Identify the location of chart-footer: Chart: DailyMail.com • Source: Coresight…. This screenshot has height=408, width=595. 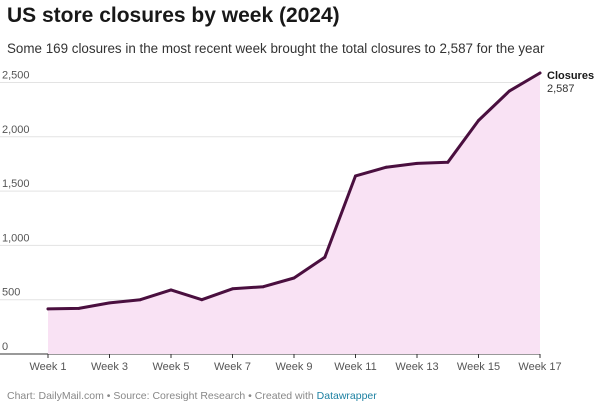
(192, 396).